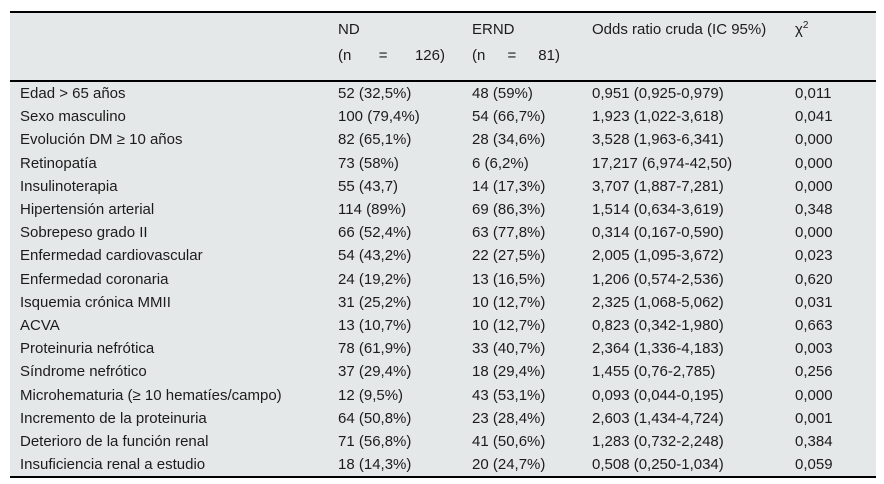 This screenshot has height=484, width=884. What do you see at coordinates (372, 210) in the screenshot?
I see `cell-nd: 114 (89%)` at bounding box center [372, 210].